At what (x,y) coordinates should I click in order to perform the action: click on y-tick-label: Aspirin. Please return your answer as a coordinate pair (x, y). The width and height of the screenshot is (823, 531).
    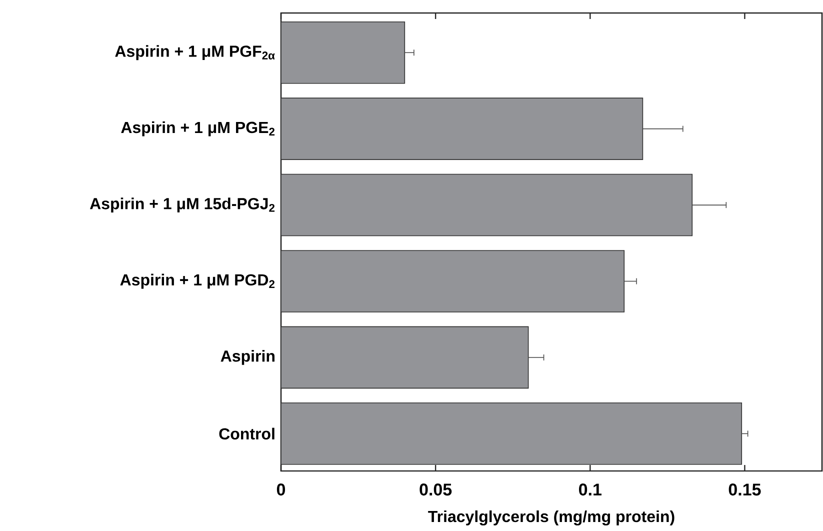
    Looking at the image, I should click on (247, 357).